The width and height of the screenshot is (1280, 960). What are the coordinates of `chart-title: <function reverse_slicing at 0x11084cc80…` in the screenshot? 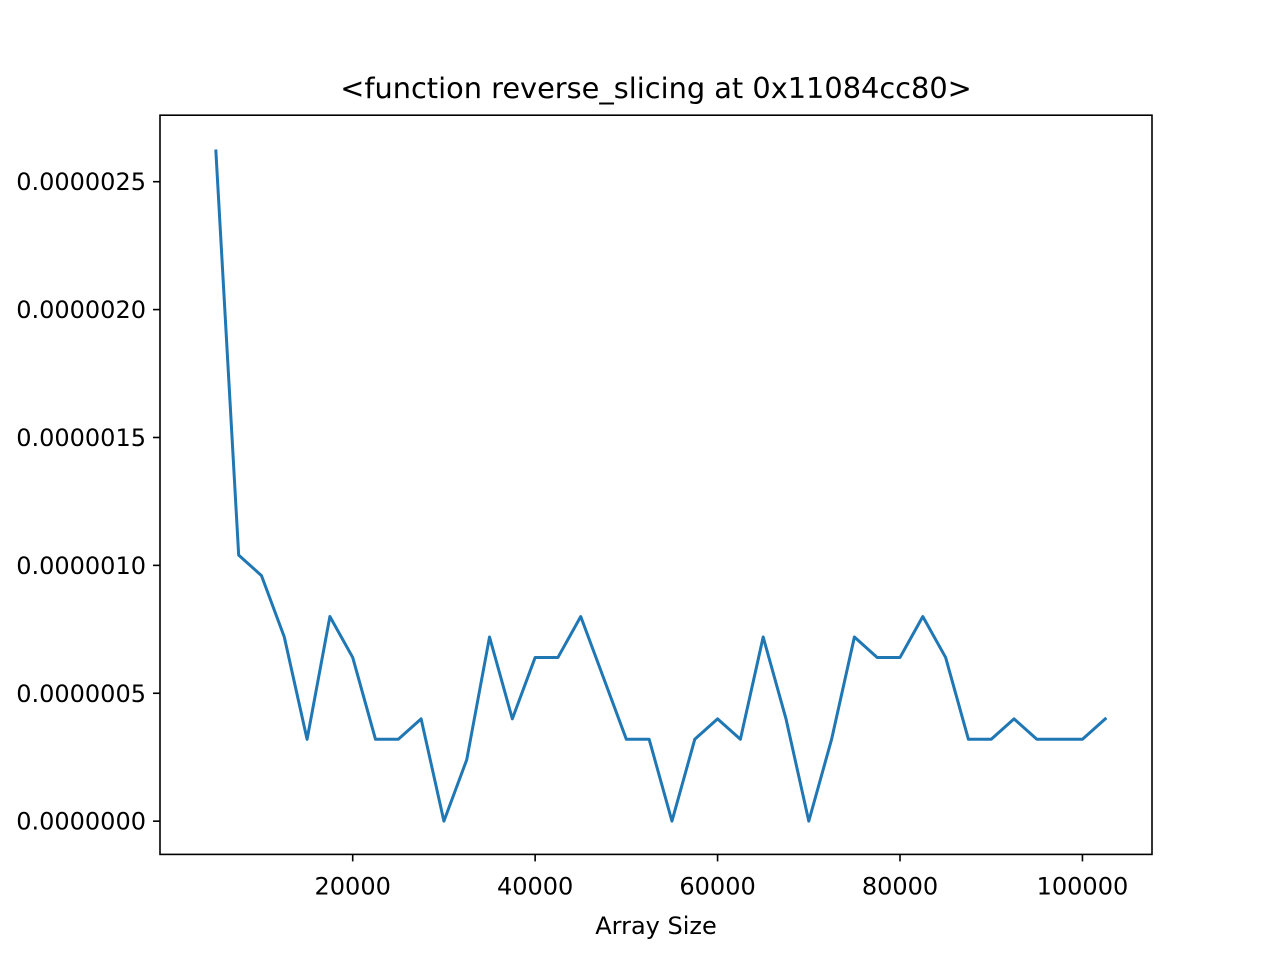 It's located at (656, 88).